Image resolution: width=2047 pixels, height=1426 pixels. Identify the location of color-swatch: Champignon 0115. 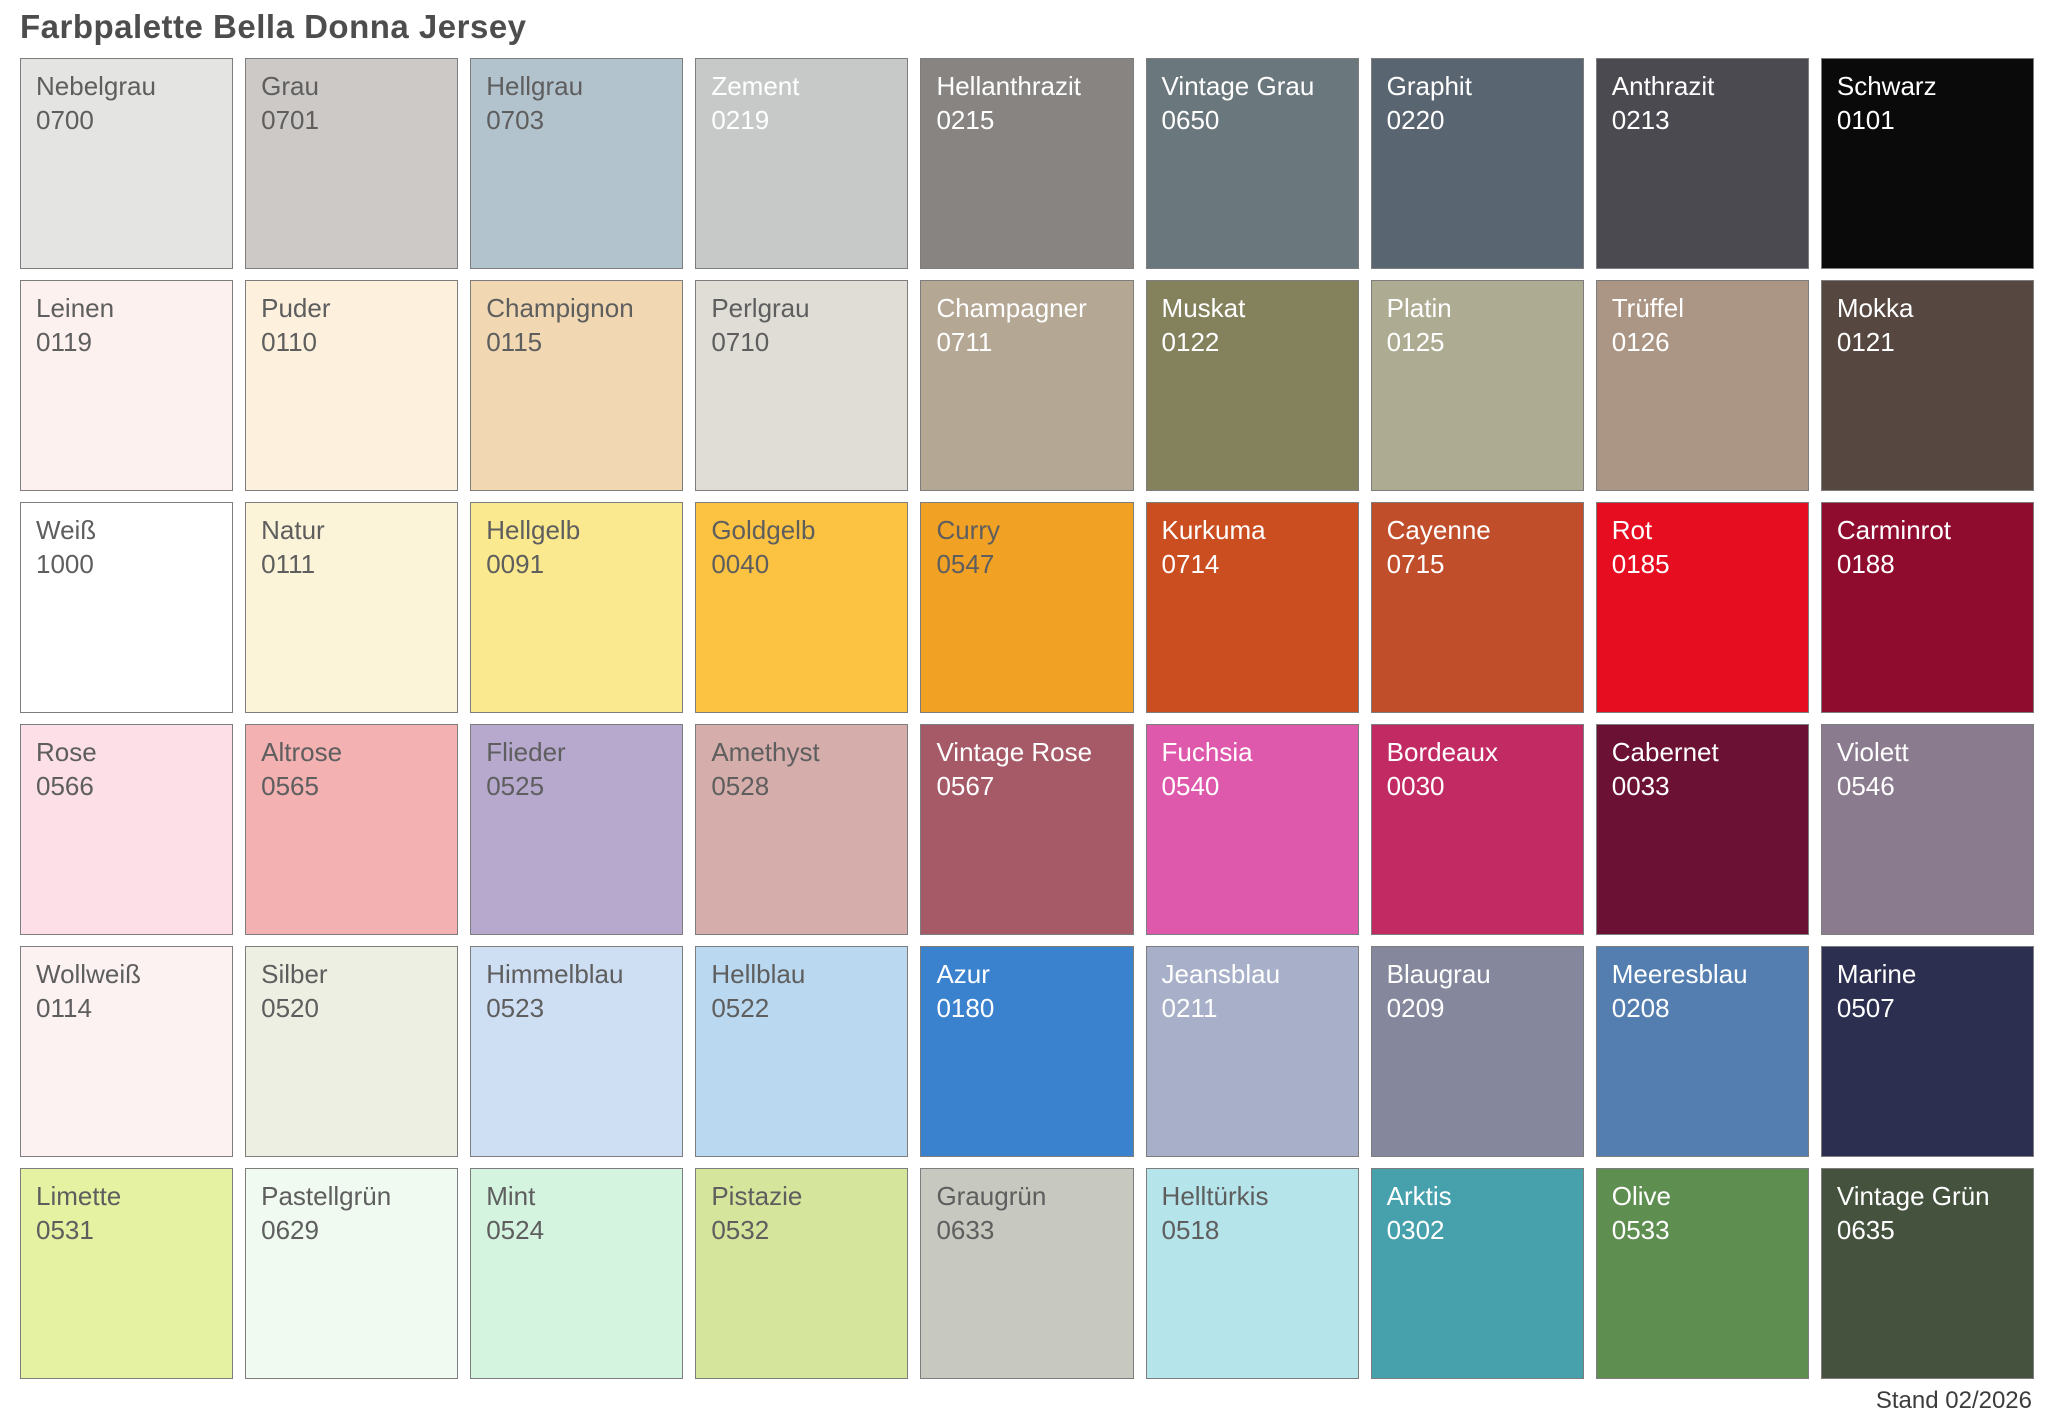
(577, 385).